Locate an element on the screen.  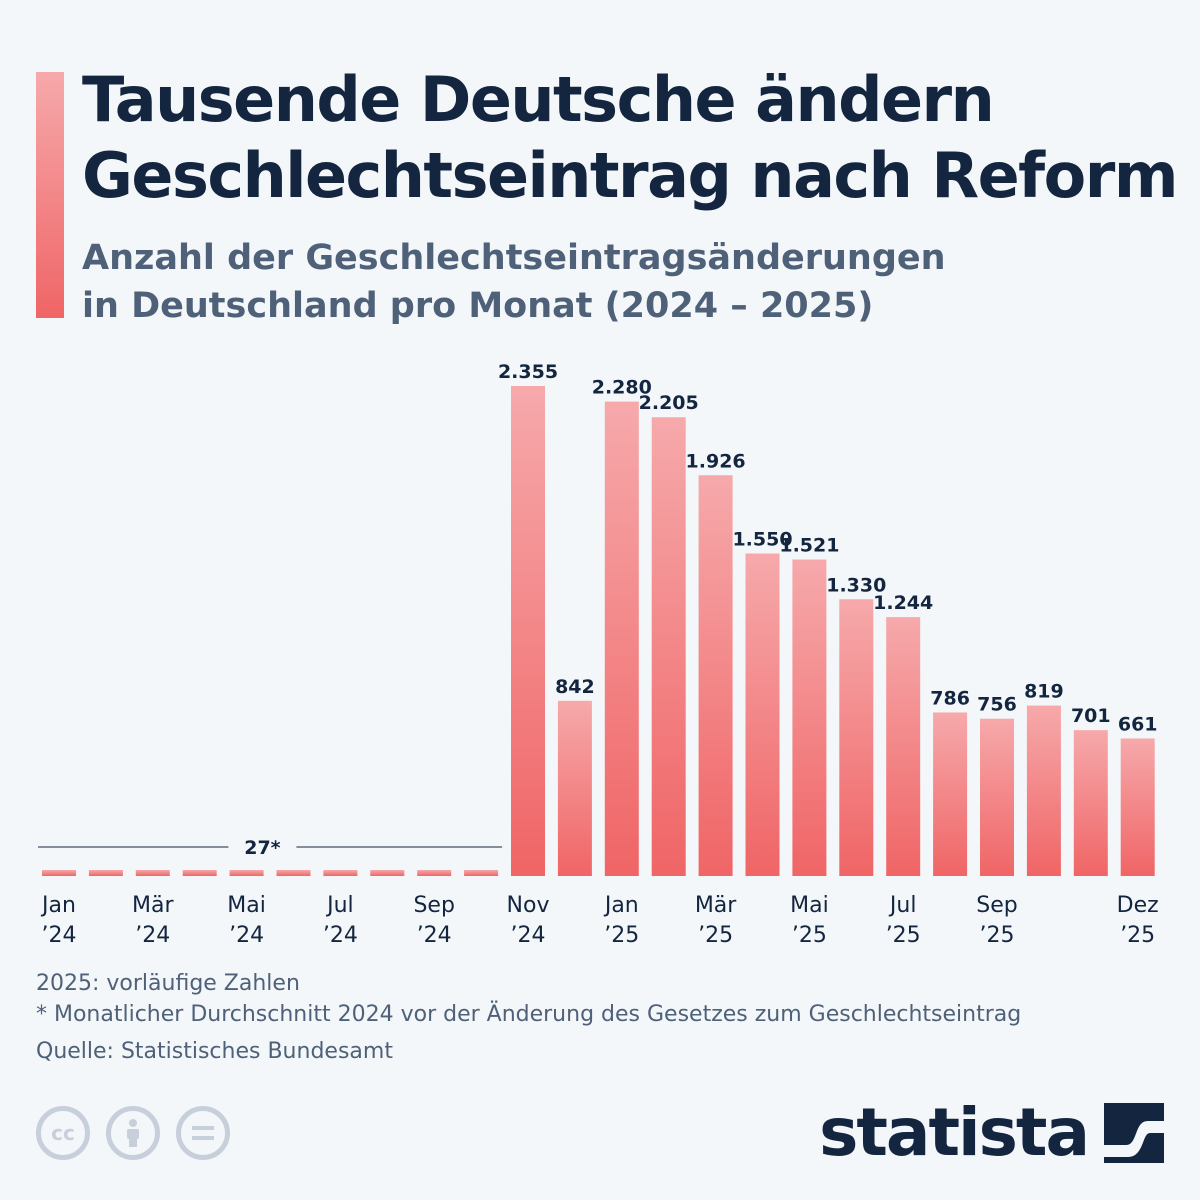
average-annotation: 27* is located at coordinates (270, 848).